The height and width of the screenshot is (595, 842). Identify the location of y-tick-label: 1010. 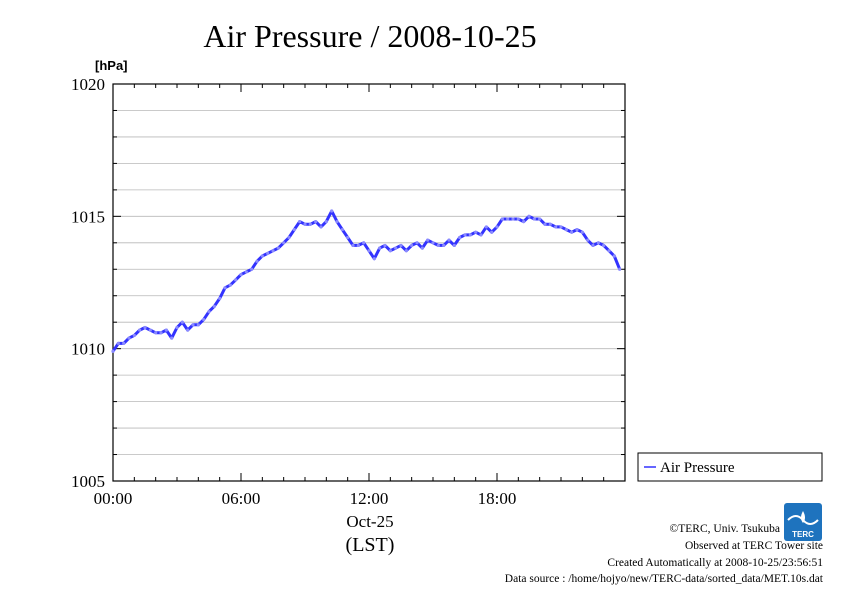
(88, 349).